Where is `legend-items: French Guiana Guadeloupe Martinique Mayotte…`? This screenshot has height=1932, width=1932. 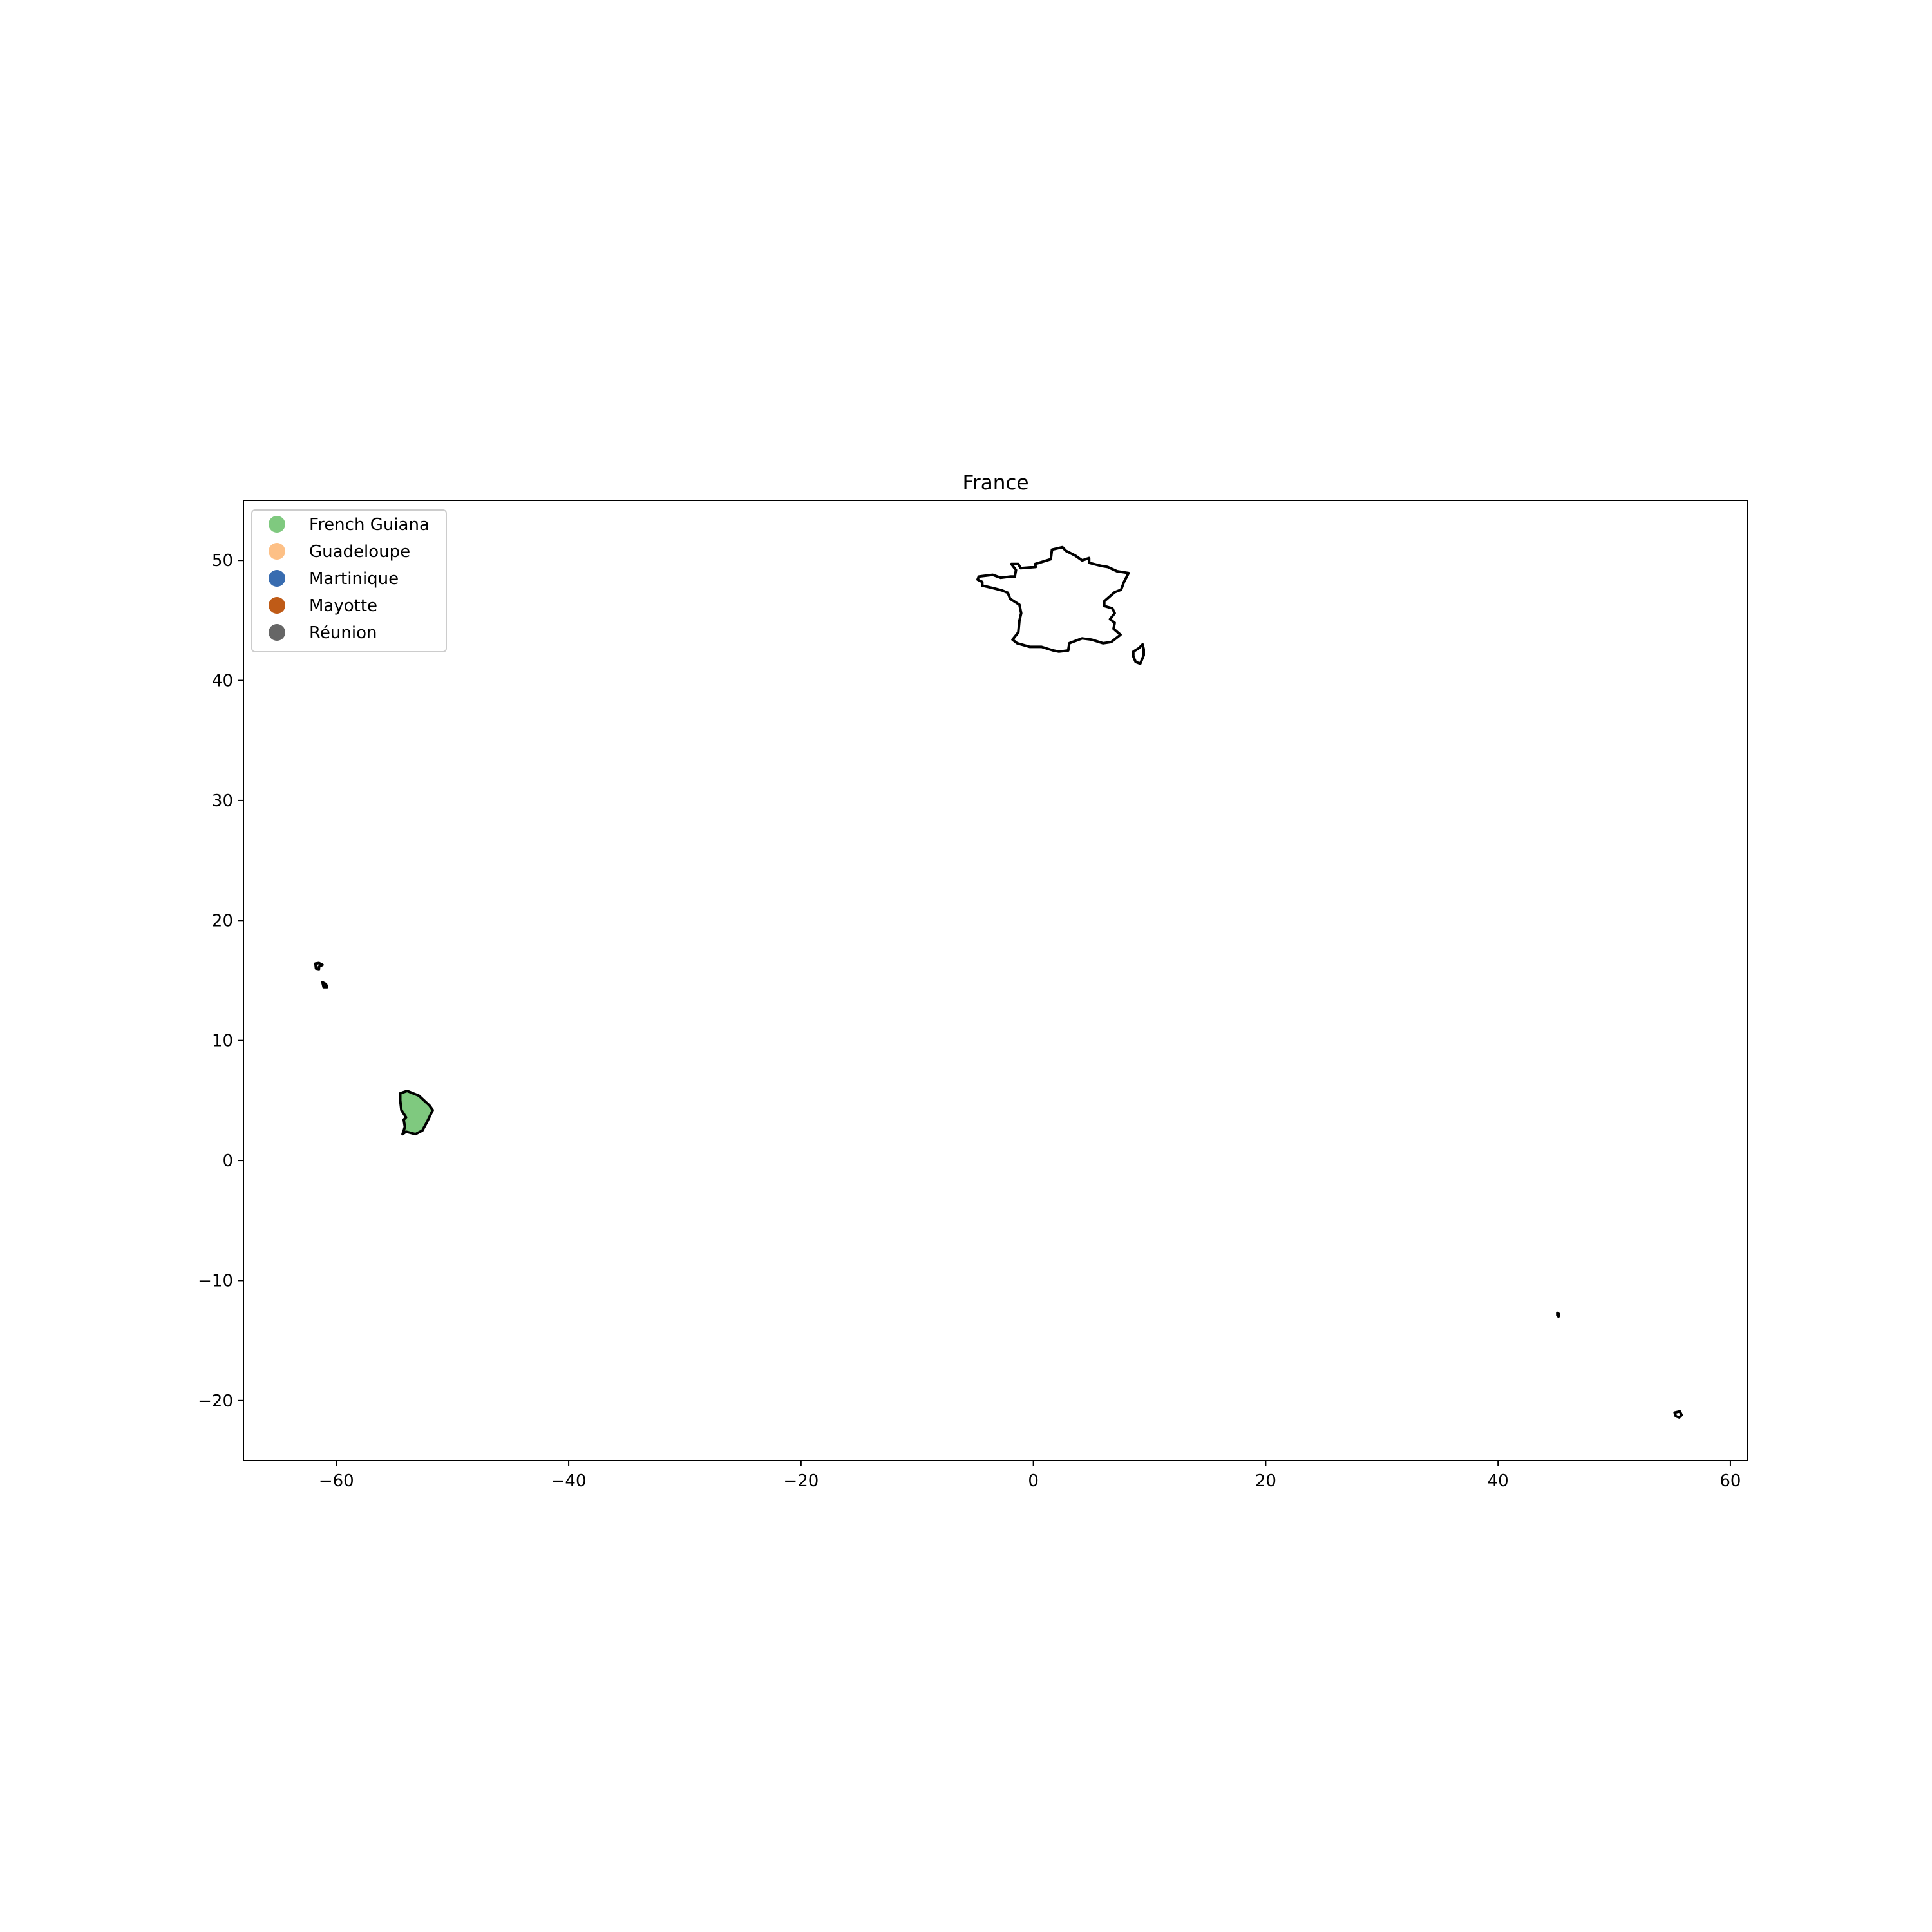
legend-items: French Guiana Guadeloupe Martinique Mayotte… is located at coordinates (350, 579).